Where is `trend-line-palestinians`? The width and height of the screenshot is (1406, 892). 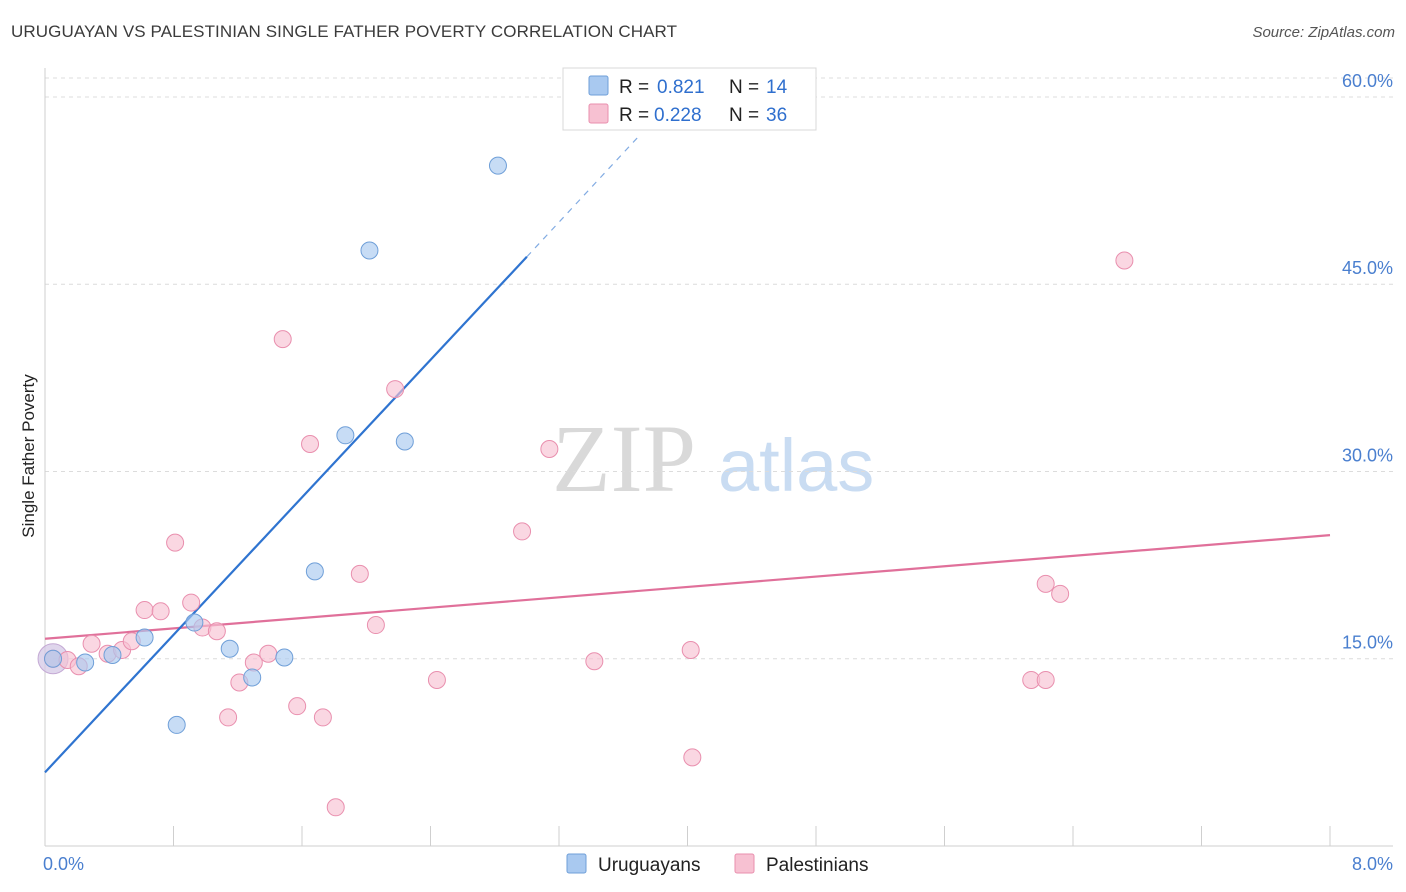 trend-line-palestinians is located at coordinates (687, 587).